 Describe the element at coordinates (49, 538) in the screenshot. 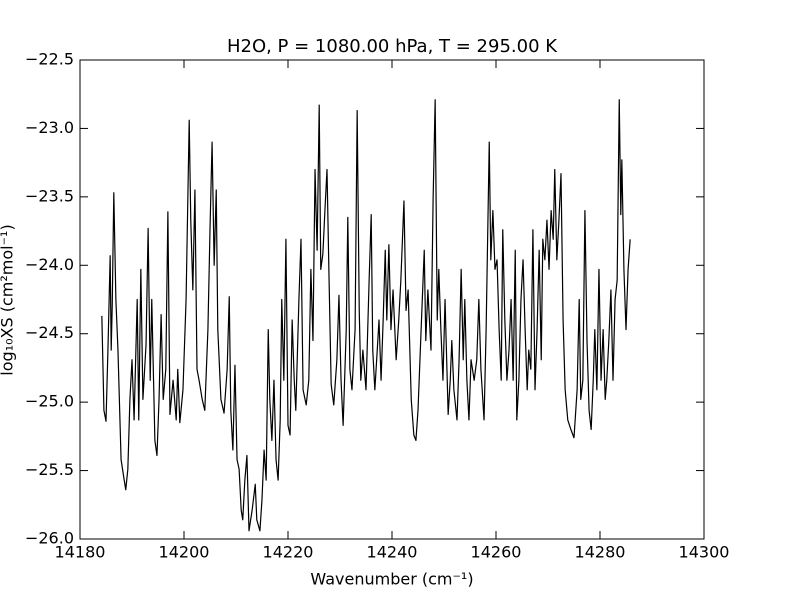

I see `y-tick-label: −26.0` at that location.